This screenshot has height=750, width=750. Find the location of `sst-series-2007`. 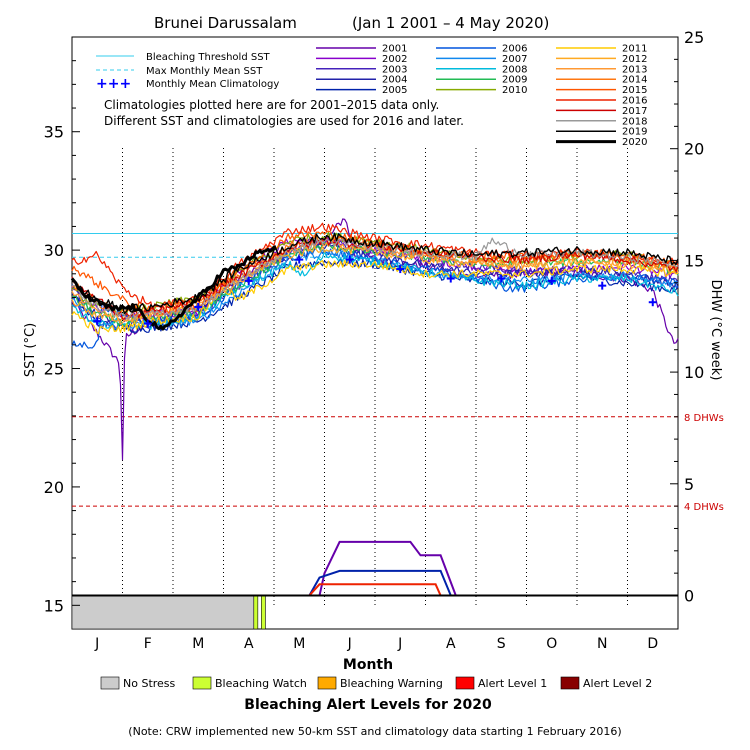

sst-series-2007 is located at coordinates (375, 289).